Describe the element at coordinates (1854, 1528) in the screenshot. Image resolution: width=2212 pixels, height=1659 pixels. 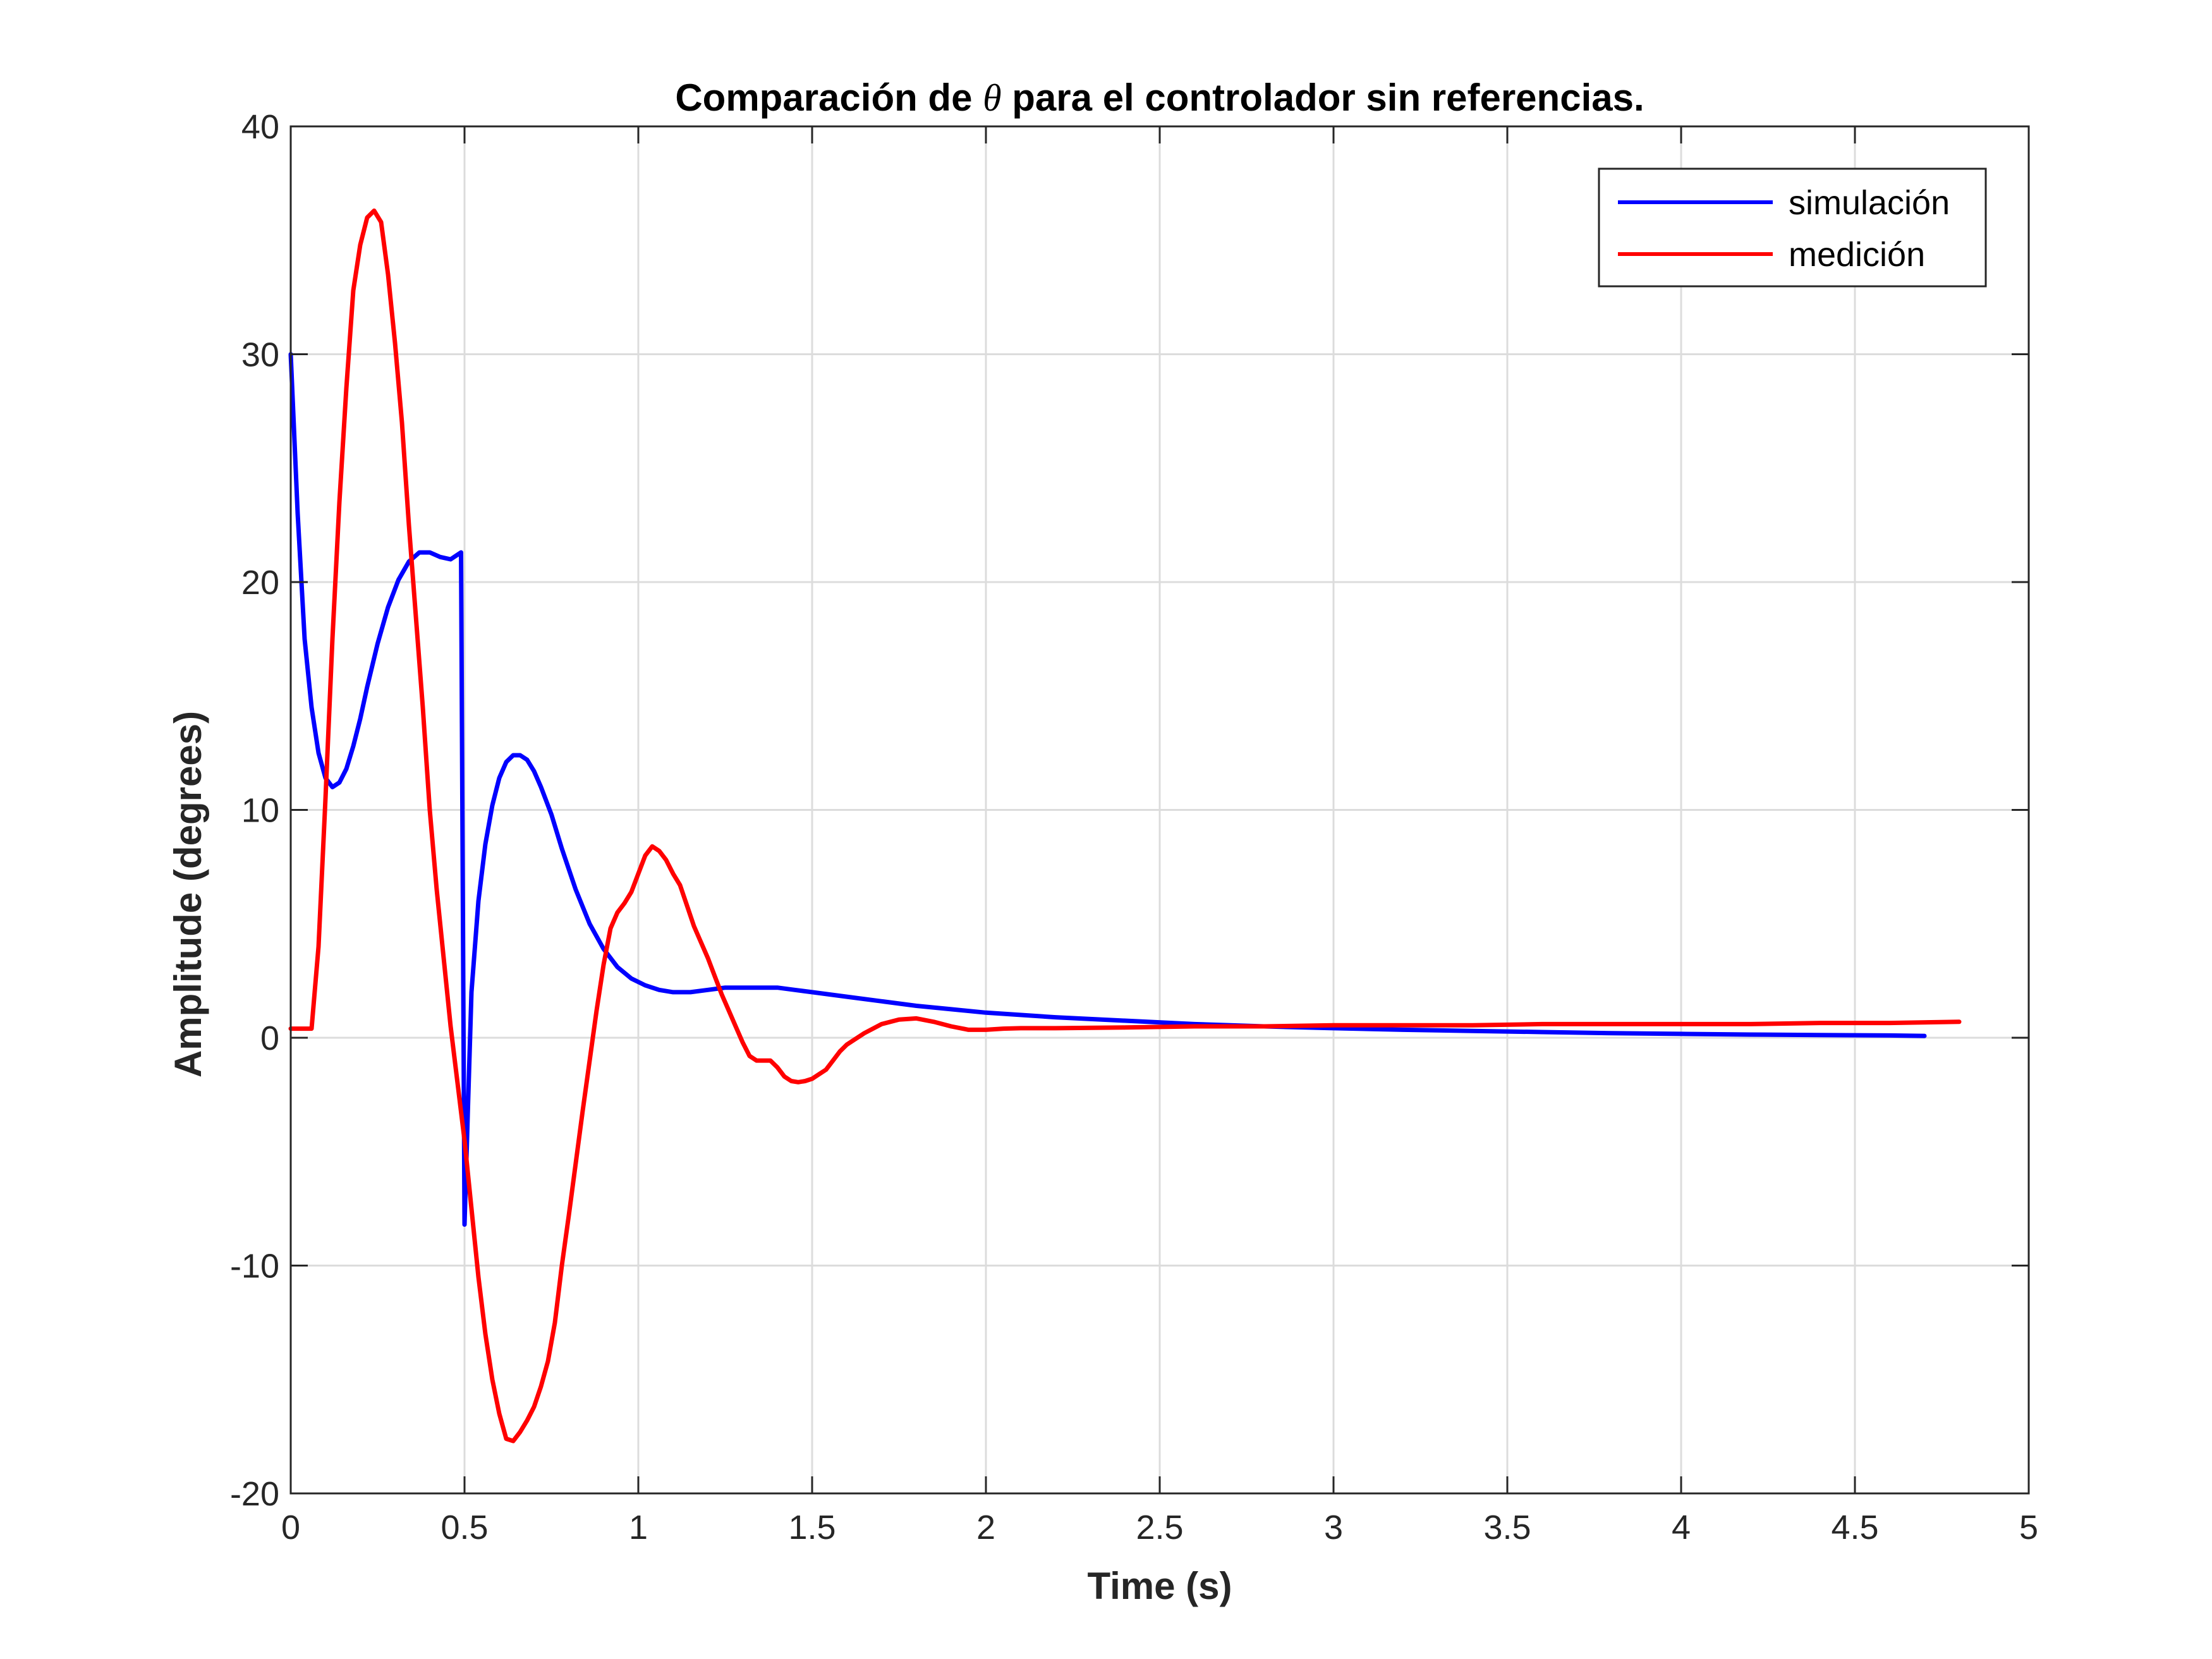
I see `x-tick-label: 4.5` at that location.